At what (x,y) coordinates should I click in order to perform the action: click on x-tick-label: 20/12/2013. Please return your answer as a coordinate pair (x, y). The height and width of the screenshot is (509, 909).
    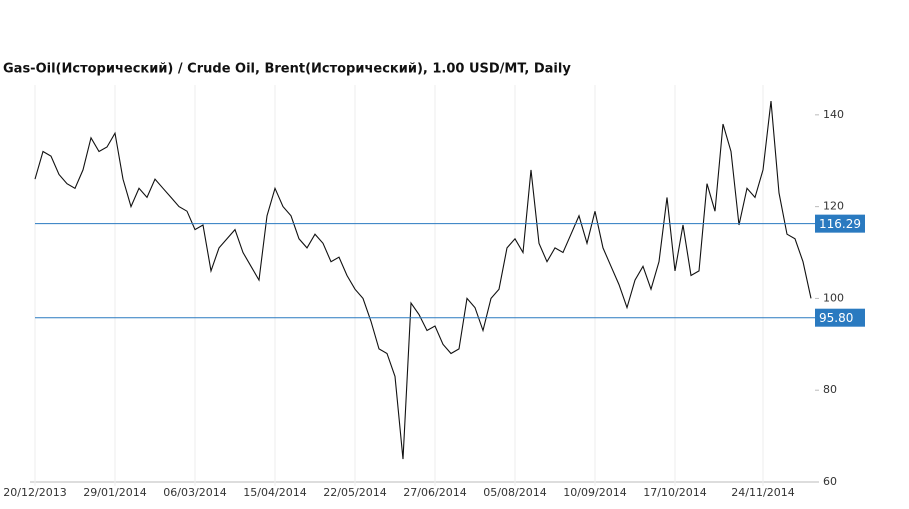
    Looking at the image, I should click on (34, 492).